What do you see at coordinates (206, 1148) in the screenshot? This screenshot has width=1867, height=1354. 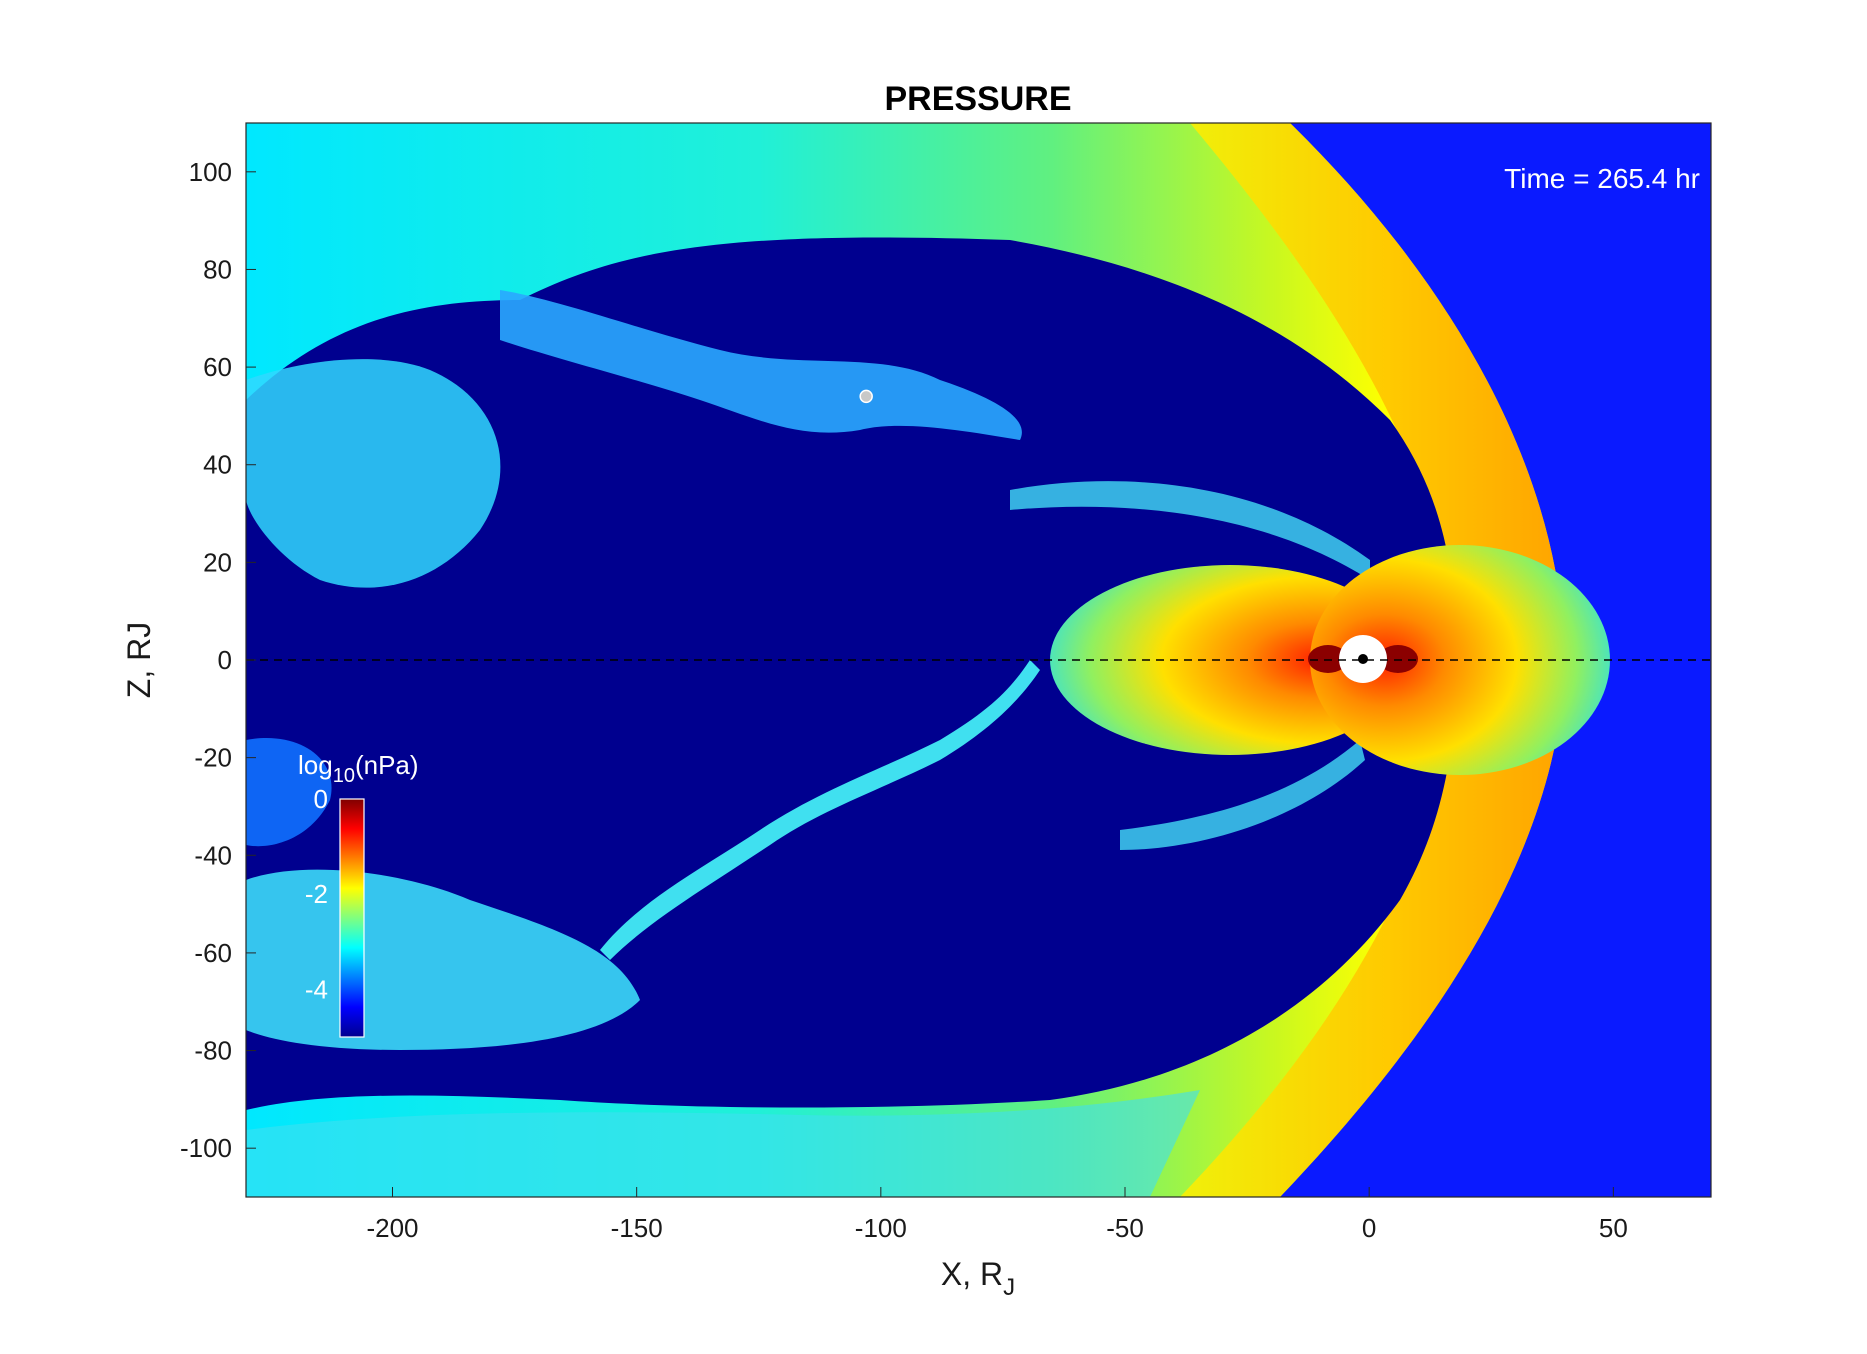 I see `y-tick-label: -100` at bounding box center [206, 1148].